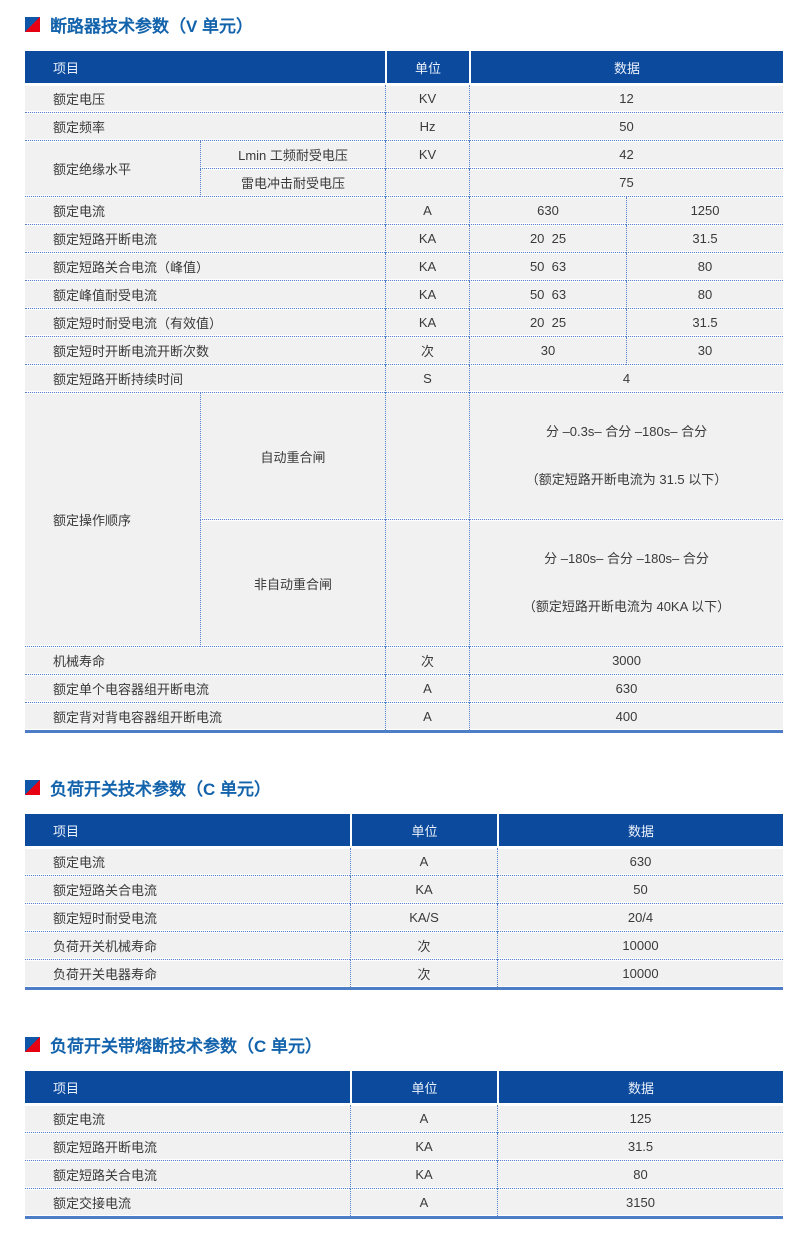 The height and width of the screenshot is (1243, 800). I want to click on cell-subitem: 非自动重合闸, so click(293, 583).